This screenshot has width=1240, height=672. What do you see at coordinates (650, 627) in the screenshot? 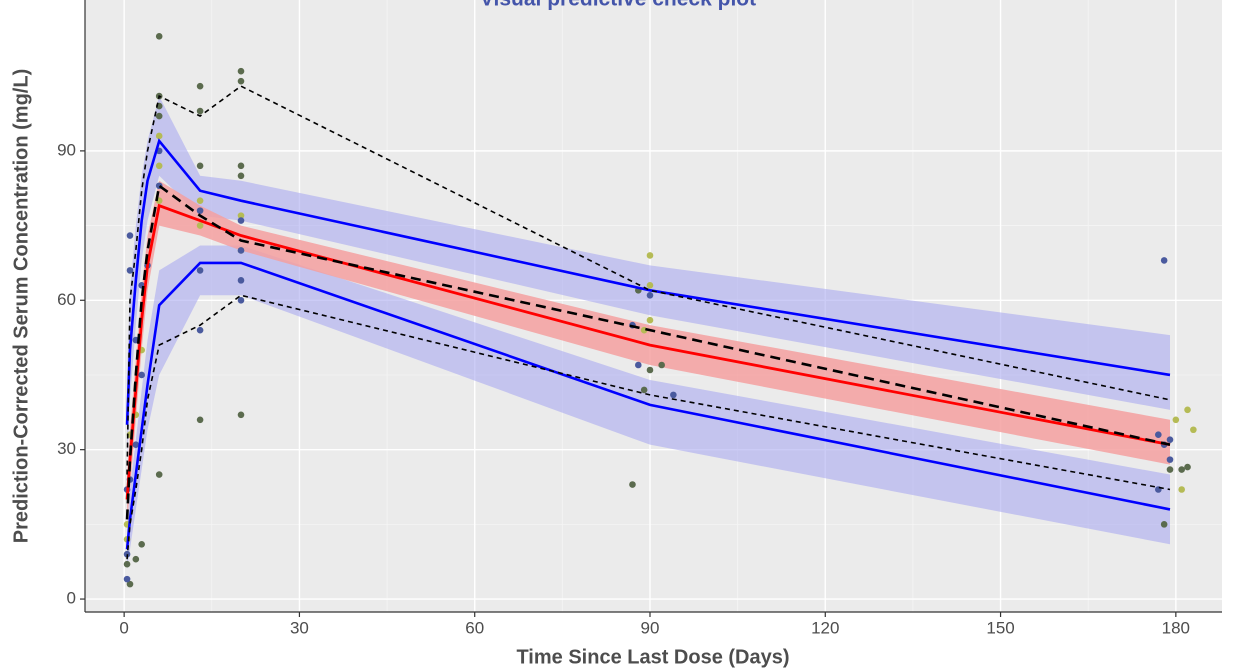
I see `x-tick-label: 90` at bounding box center [650, 627].